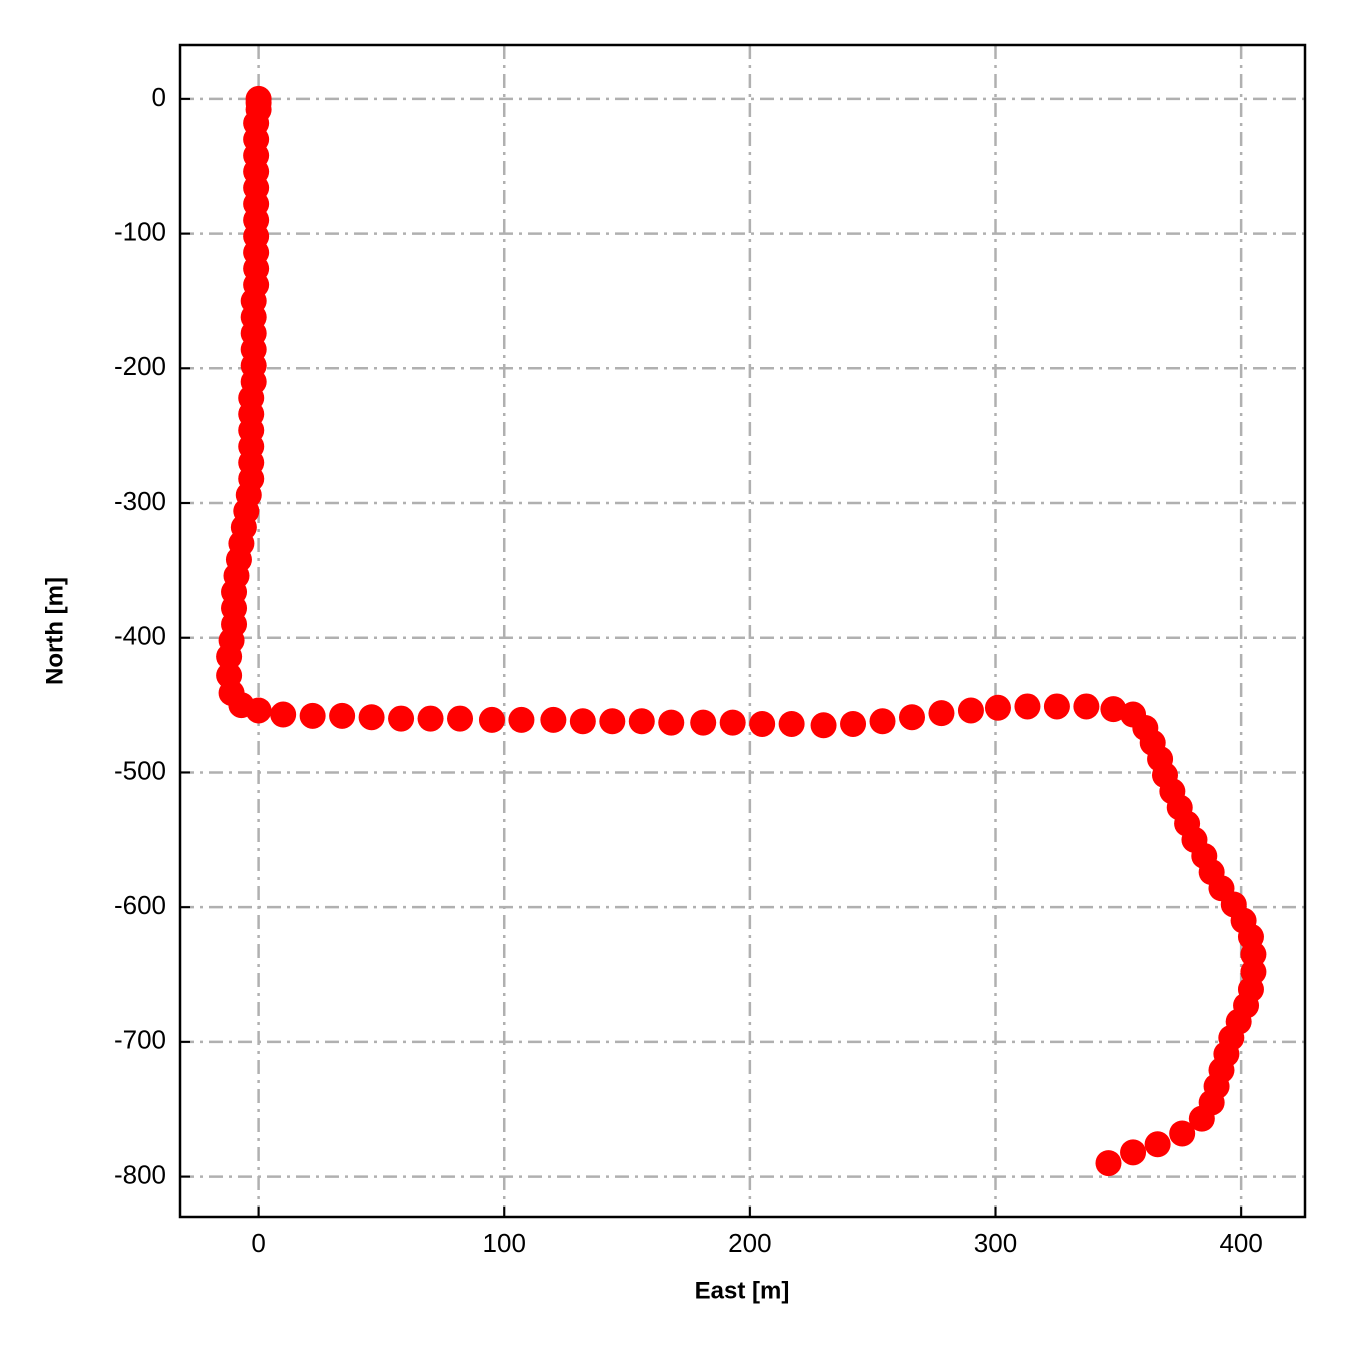 The image size is (1350, 1350). What do you see at coordinates (140, 366) in the screenshot?
I see `y-tick-label: -200` at bounding box center [140, 366].